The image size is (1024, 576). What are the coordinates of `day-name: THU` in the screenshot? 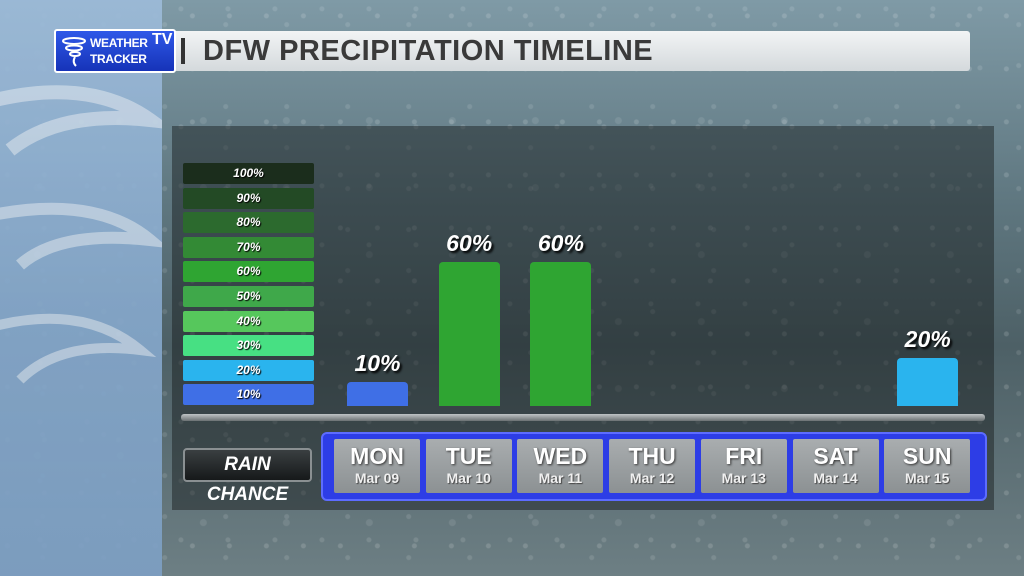 It's located at (652, 456).